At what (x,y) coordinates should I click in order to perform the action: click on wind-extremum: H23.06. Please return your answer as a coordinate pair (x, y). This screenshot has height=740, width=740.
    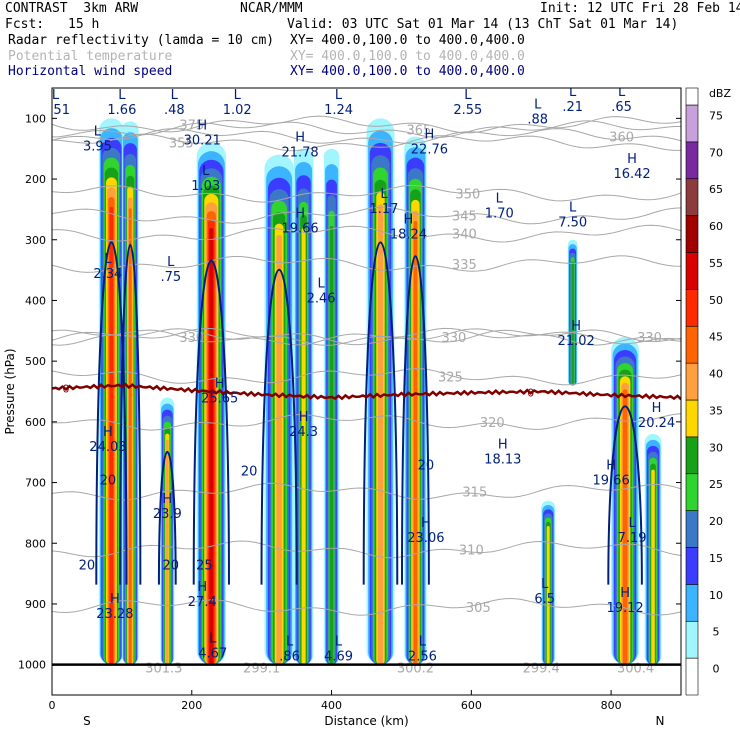
    Looking at the image, I should click on (425, 531).